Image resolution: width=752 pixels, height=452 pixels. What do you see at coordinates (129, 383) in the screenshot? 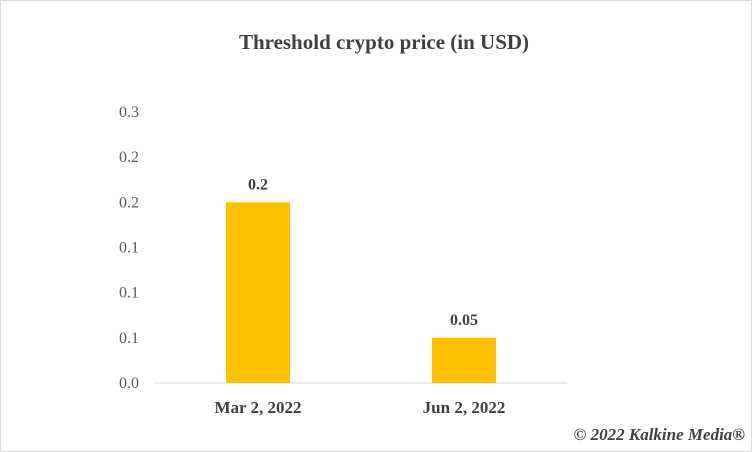
I see `y-tick-label: 0.0` at bounding box center [129, 383].